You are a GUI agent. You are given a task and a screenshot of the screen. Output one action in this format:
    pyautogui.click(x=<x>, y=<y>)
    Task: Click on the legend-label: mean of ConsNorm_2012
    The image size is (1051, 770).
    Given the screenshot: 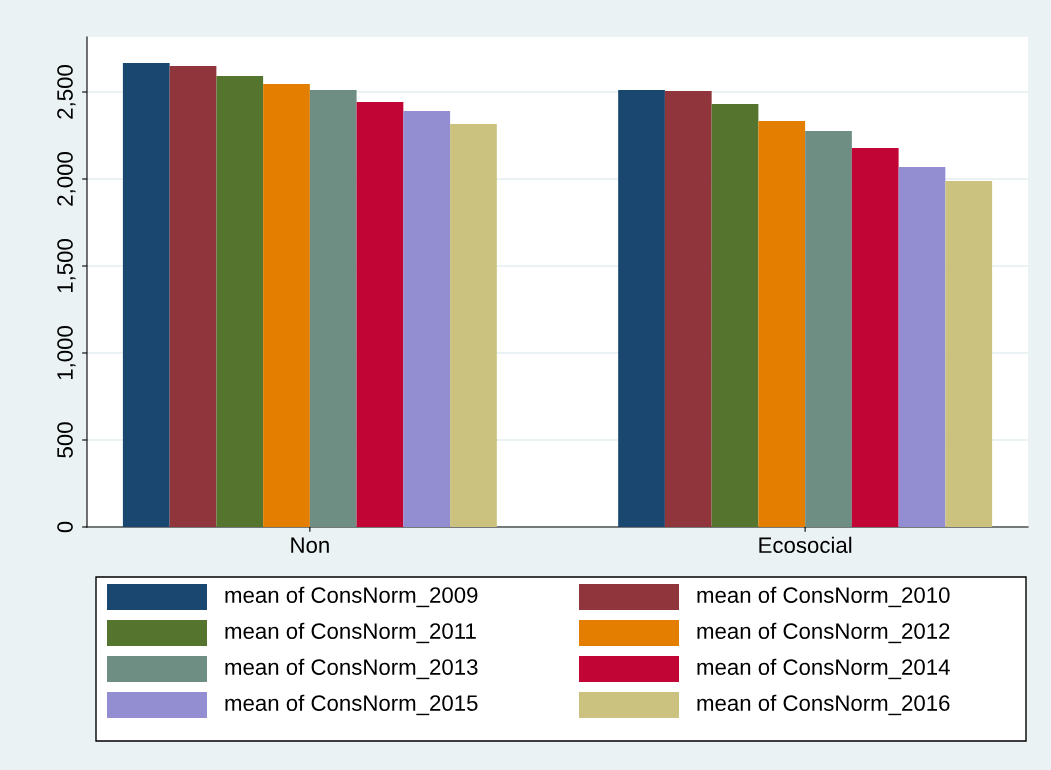 What is the action you would take?
    pyautogui.click(x=823, y=633)
    